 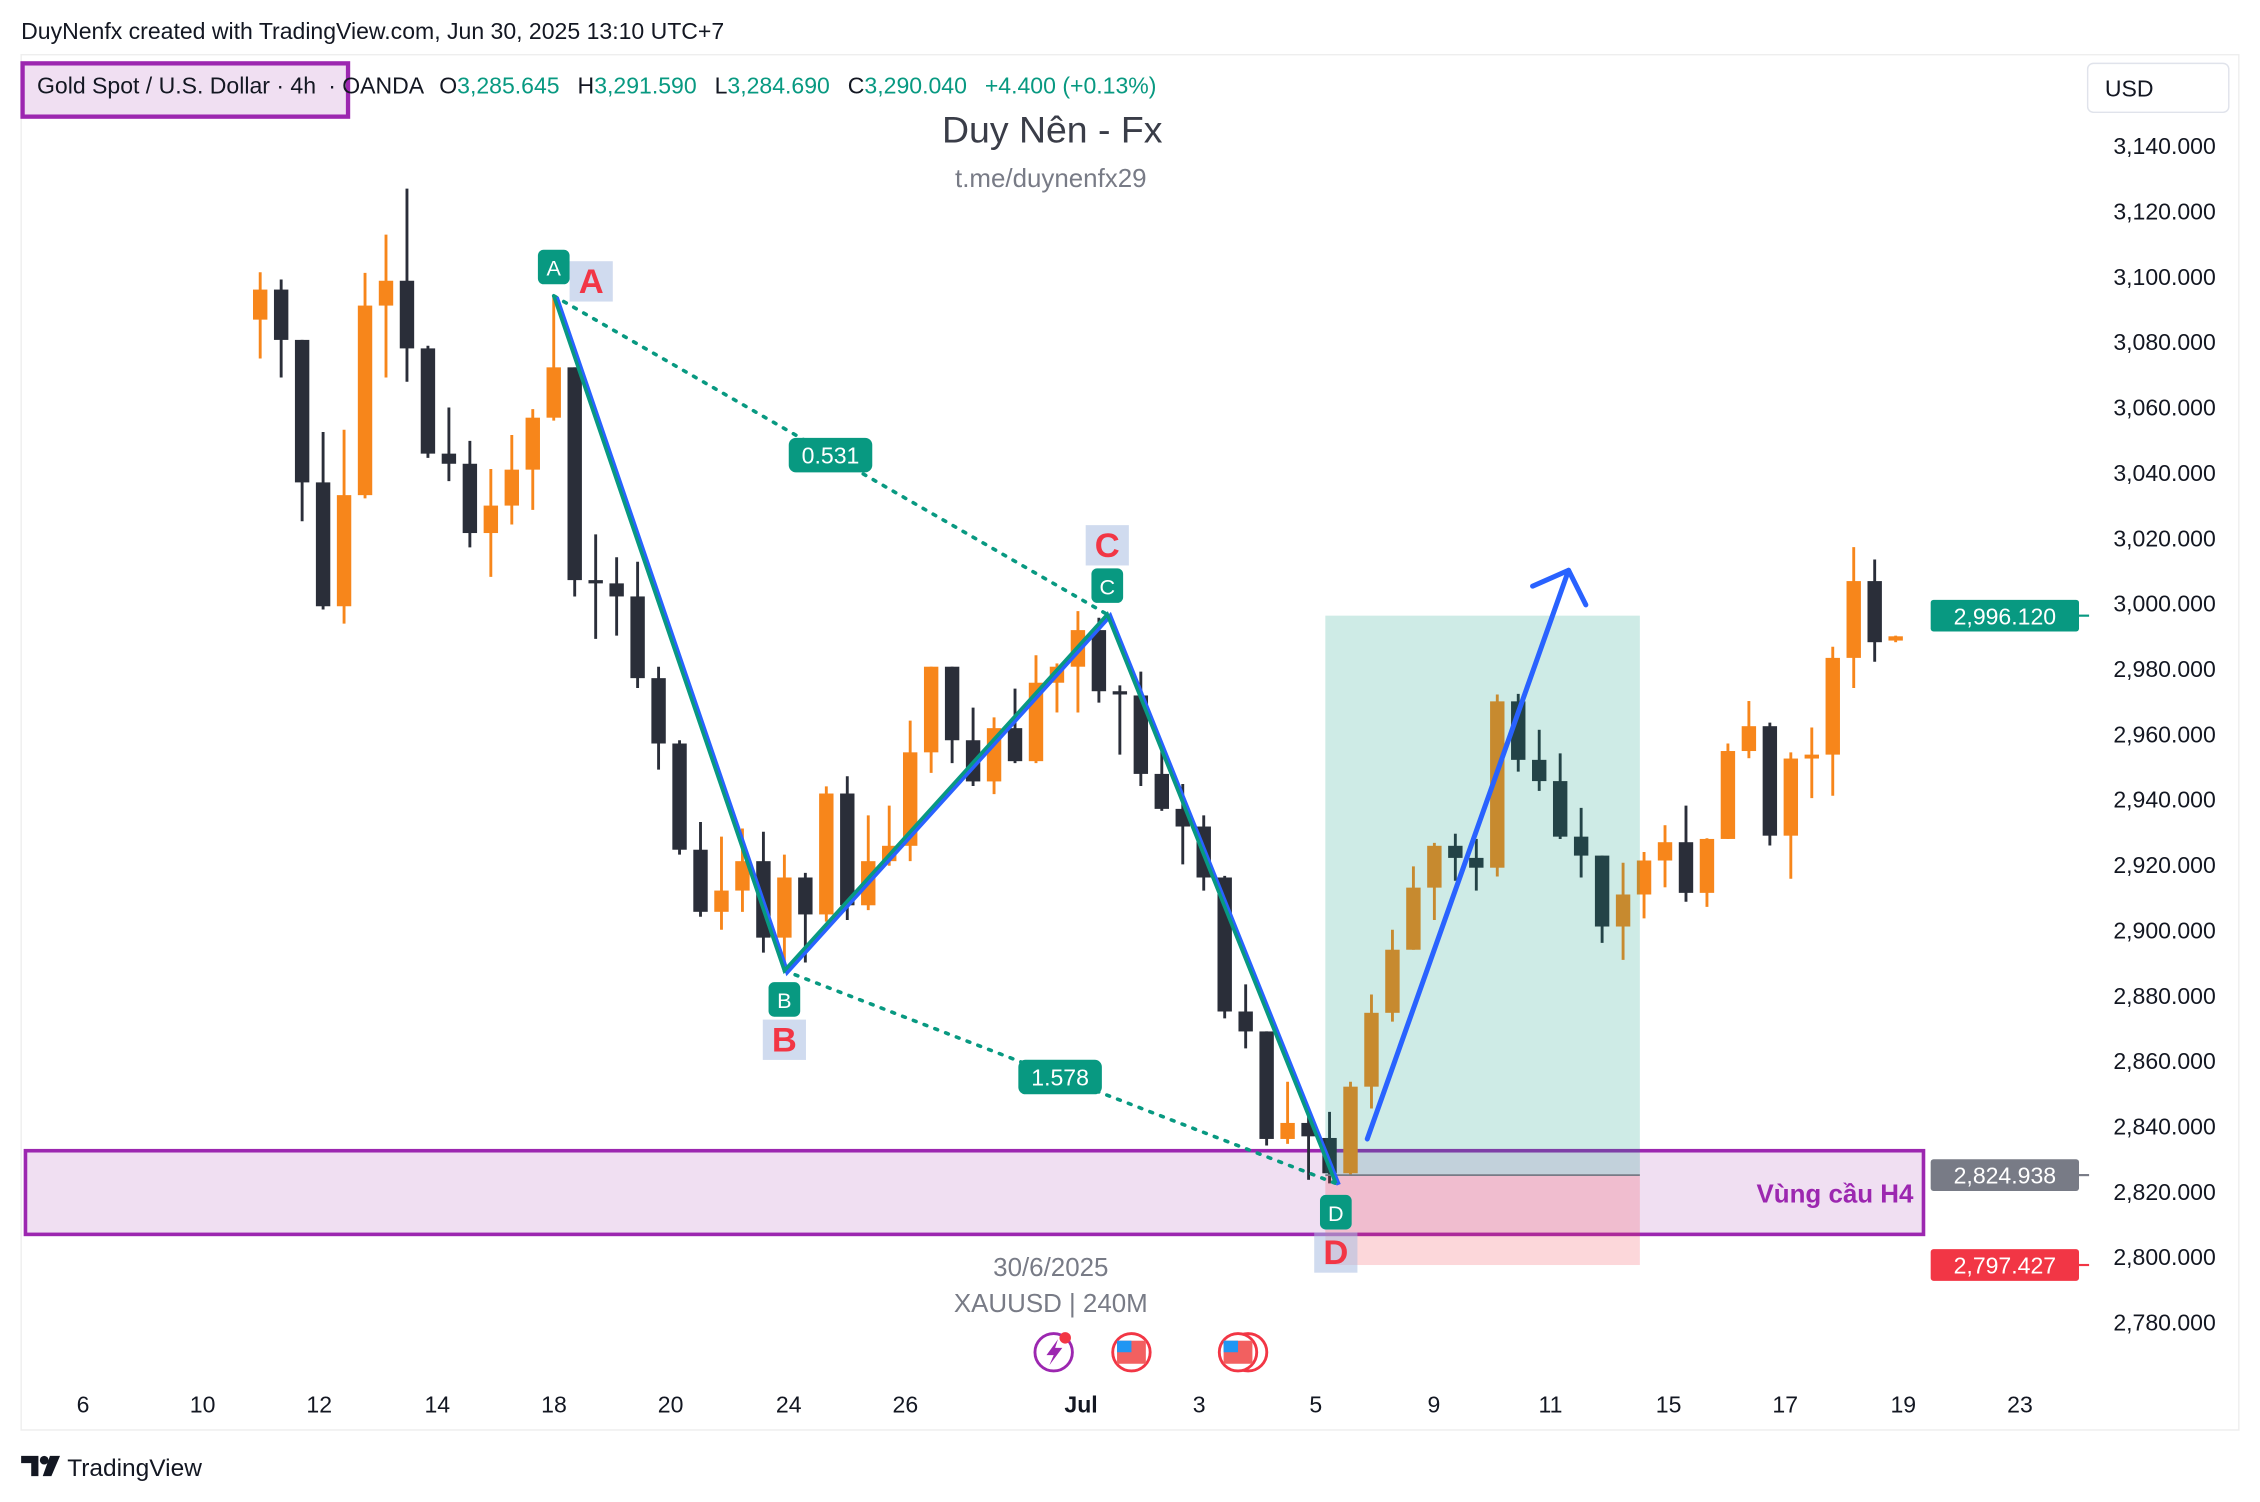 I want to click on position-stop-zone, so click(x=1482, y=1220).